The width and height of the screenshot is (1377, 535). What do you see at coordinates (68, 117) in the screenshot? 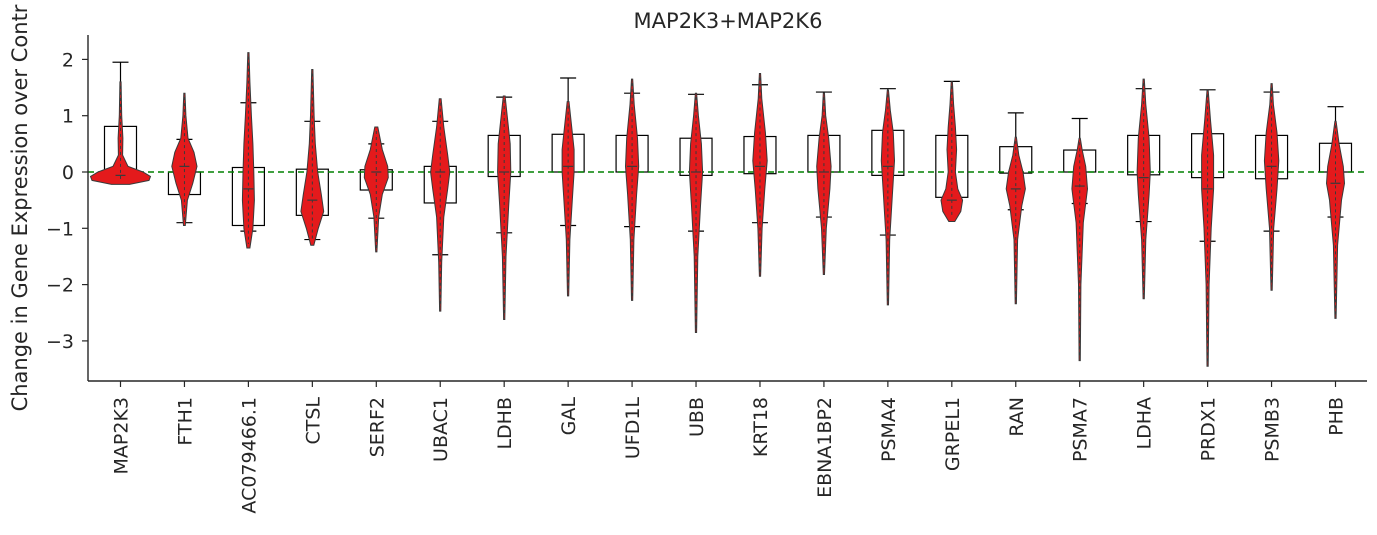
I see `y-tick-label: 1` at bounding box center [68, 117].